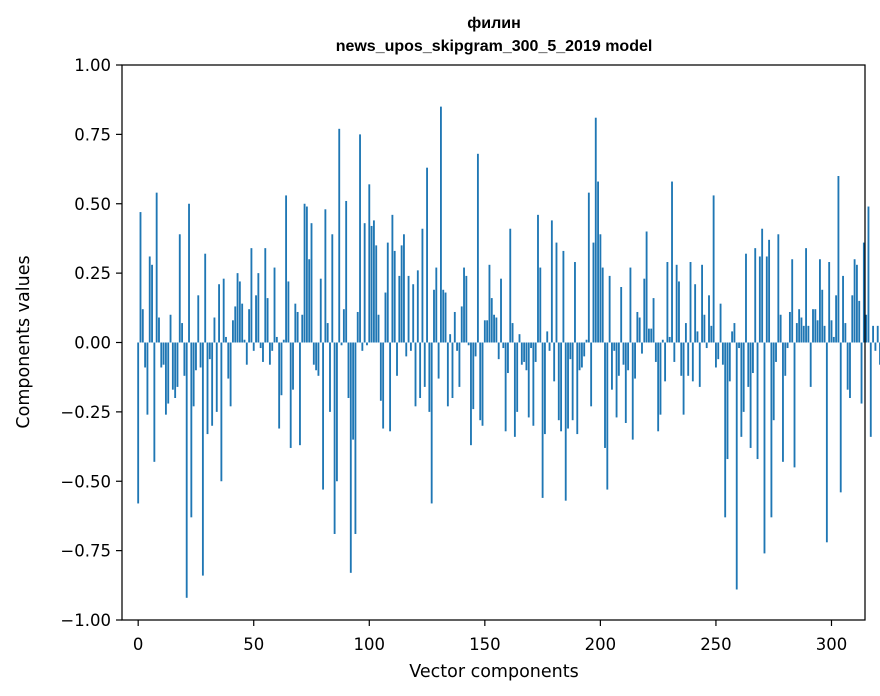  Describe the element at coordinates (92, 204) in the screenshot. I see `y-tick-label: 0.50` at that location.